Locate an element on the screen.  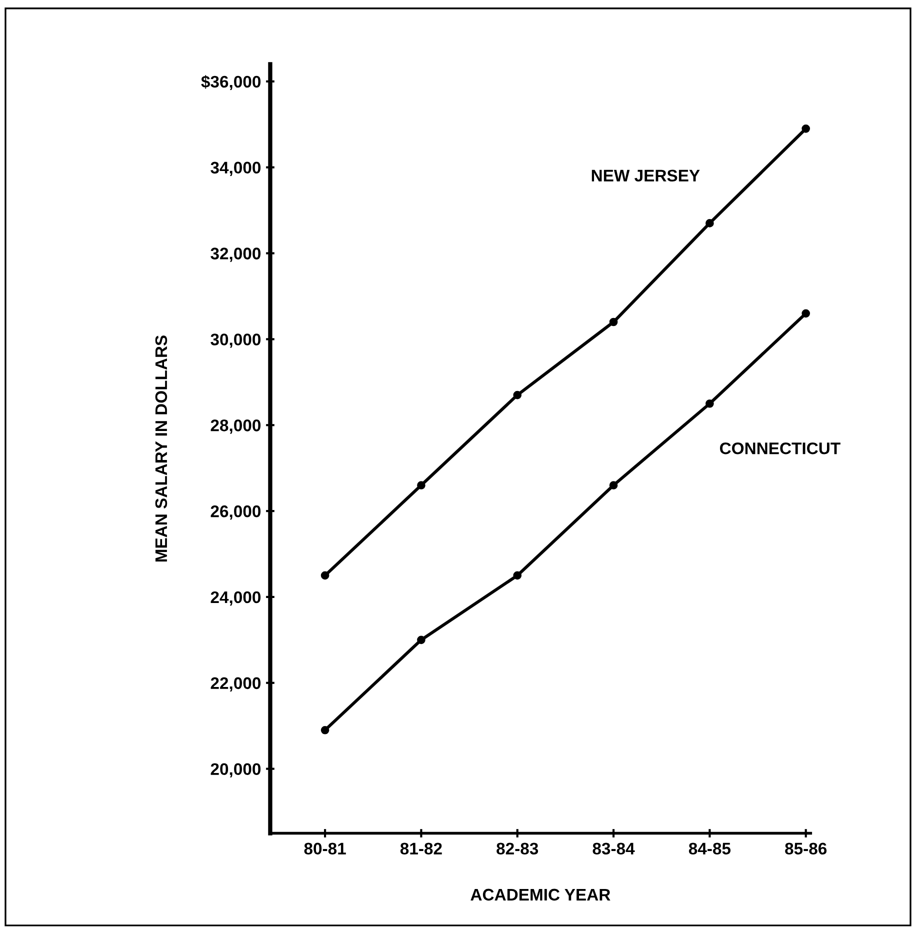
y-tick-label: 34,000 is located at coordinates (235, 169).